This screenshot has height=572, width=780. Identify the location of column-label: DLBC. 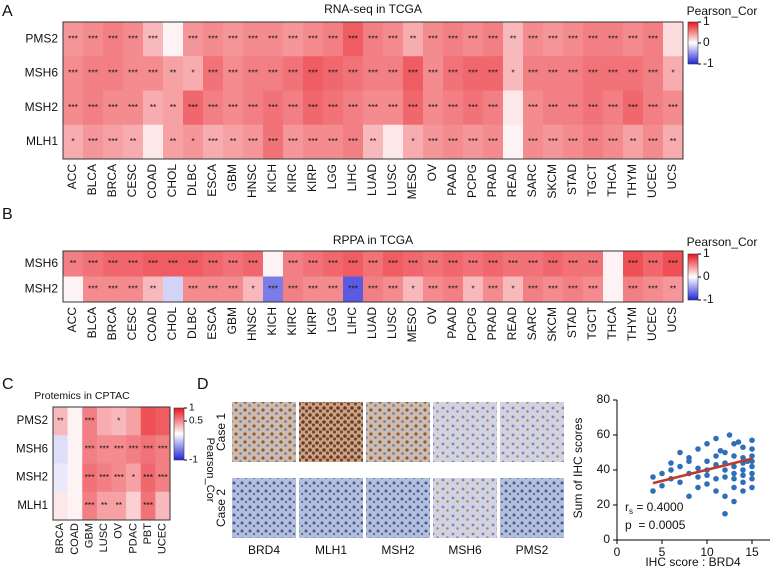
(192, 180).